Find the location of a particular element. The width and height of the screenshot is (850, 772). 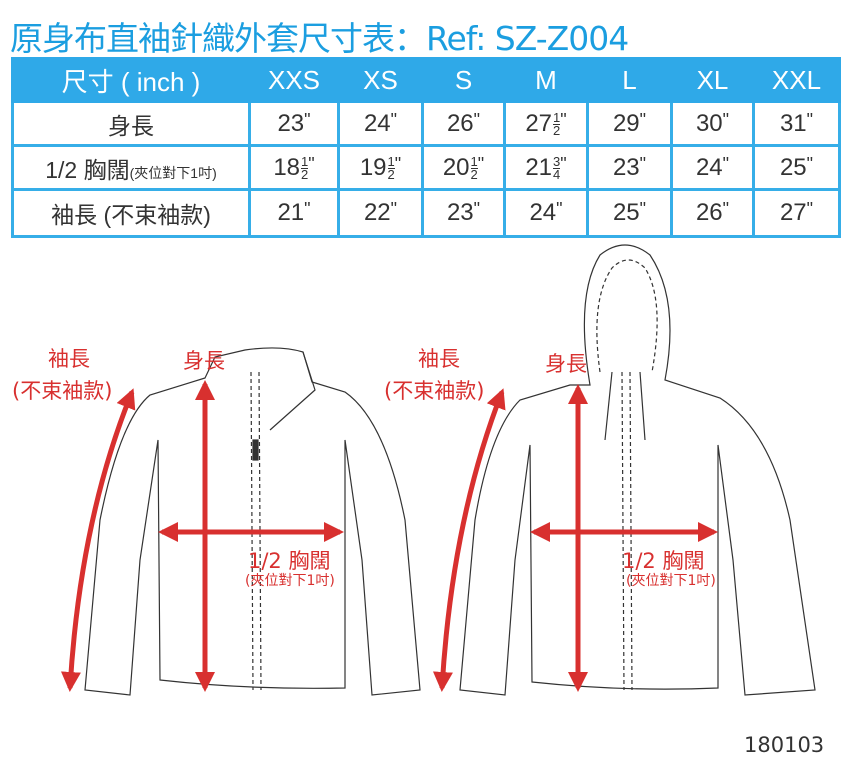

sleeve-label-2: 袖長 is located at coordinates (439, 359).